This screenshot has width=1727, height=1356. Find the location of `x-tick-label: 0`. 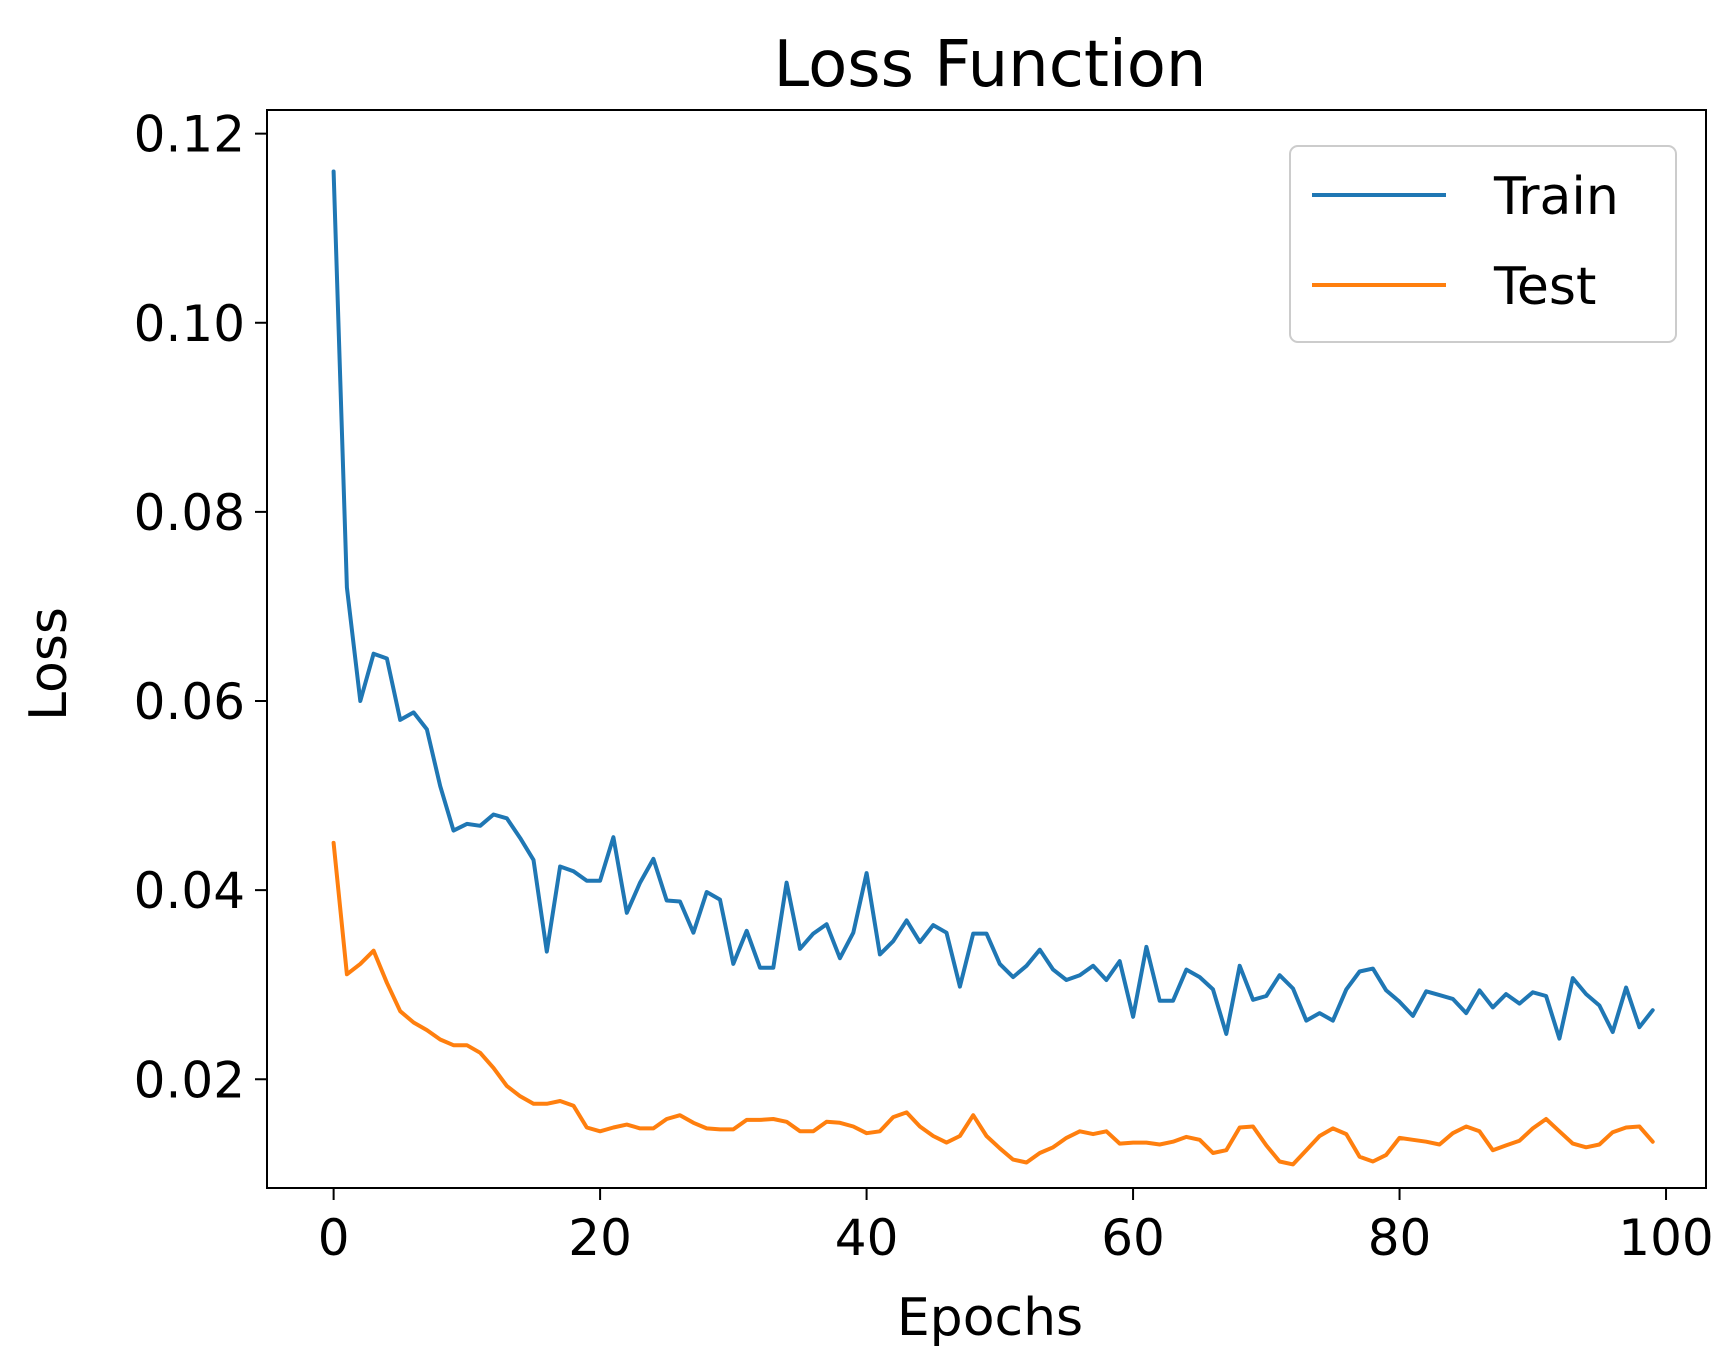

x-tick-label: 0 is located at coordinates (334, 1238).